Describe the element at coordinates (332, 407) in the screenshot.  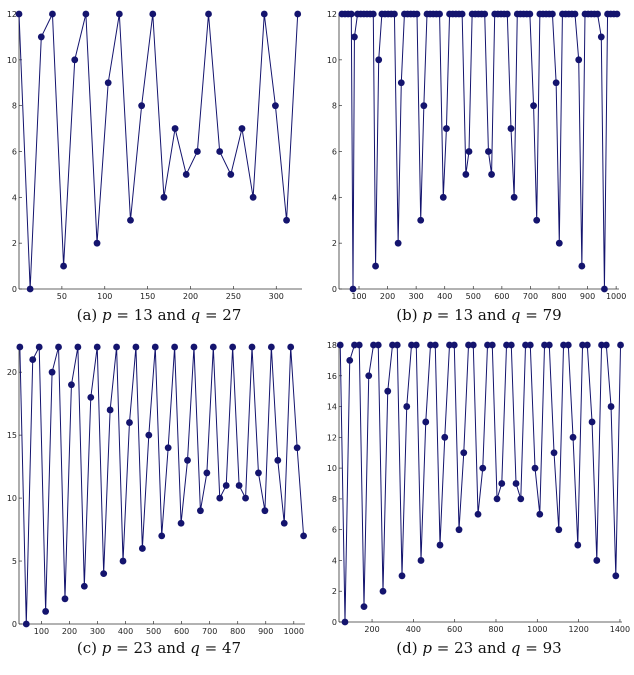
I see `y-tick-label: 14` at that location.